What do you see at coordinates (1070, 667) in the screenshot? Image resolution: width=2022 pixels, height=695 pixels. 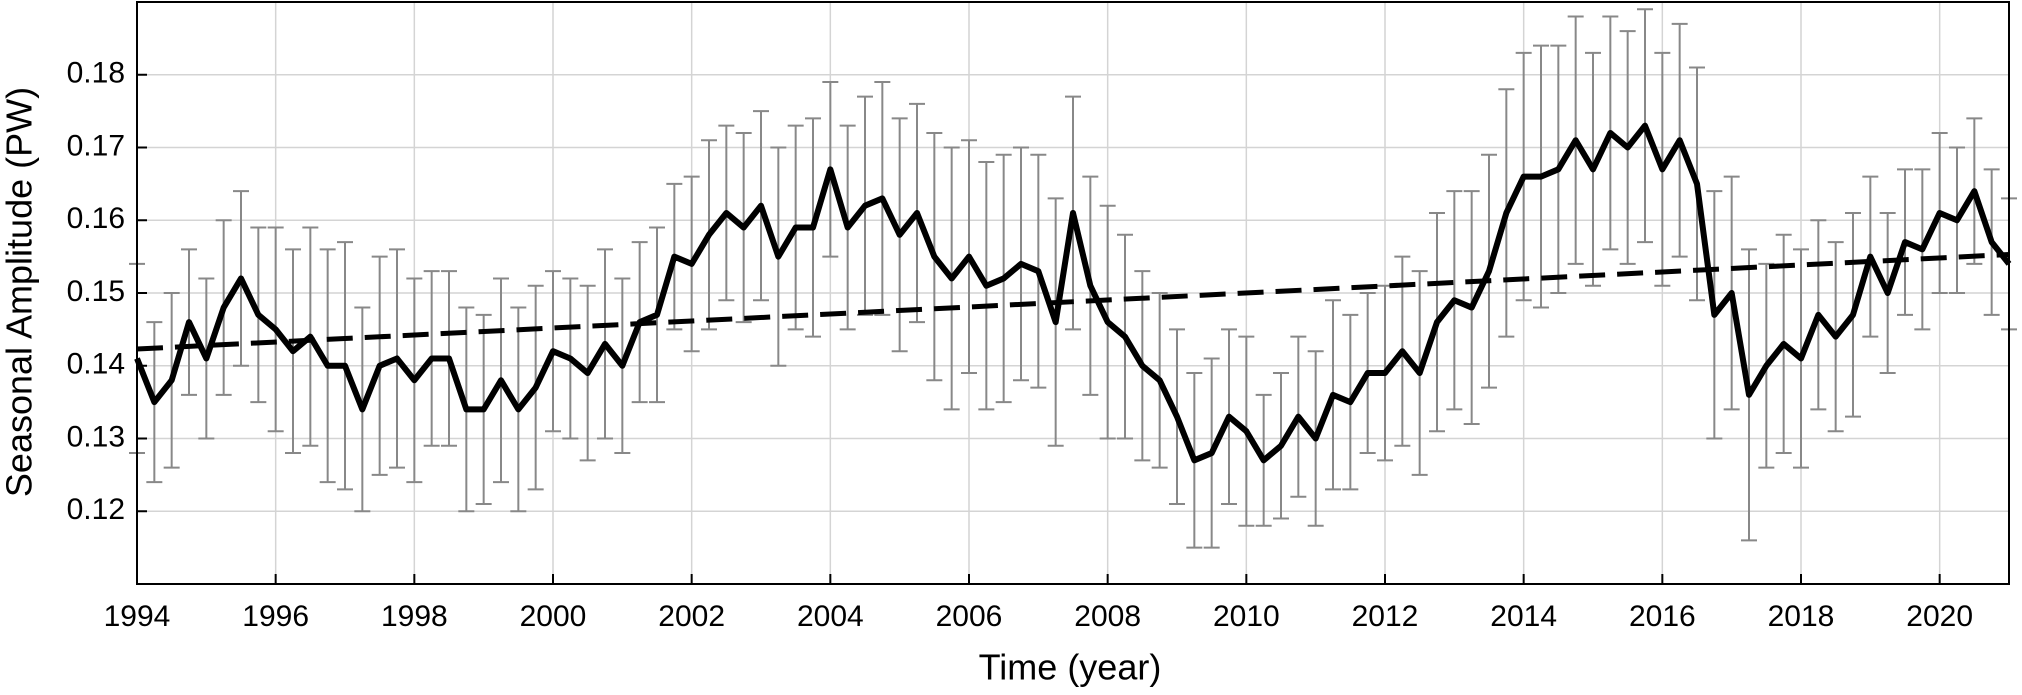 I see `x-axis-label: Time (year)` at bounding box center [1070, 667].